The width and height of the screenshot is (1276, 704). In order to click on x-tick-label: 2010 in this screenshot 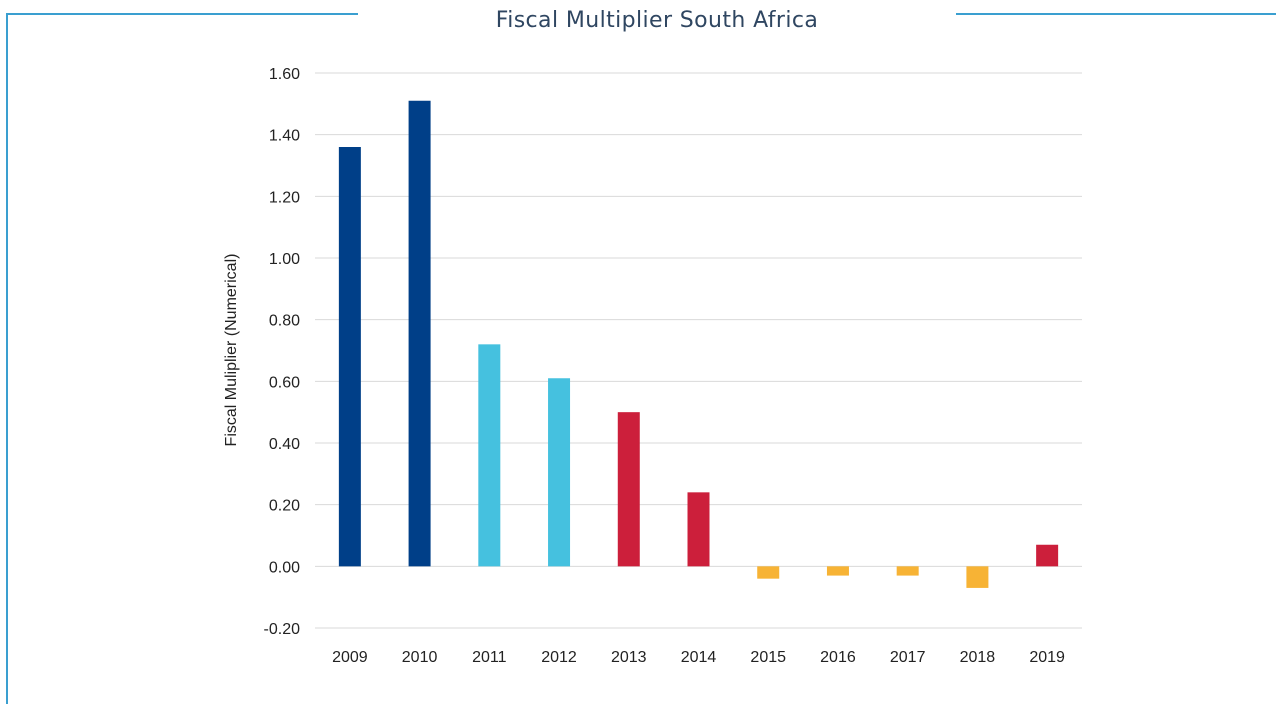, I will do `click(420, 657)`.